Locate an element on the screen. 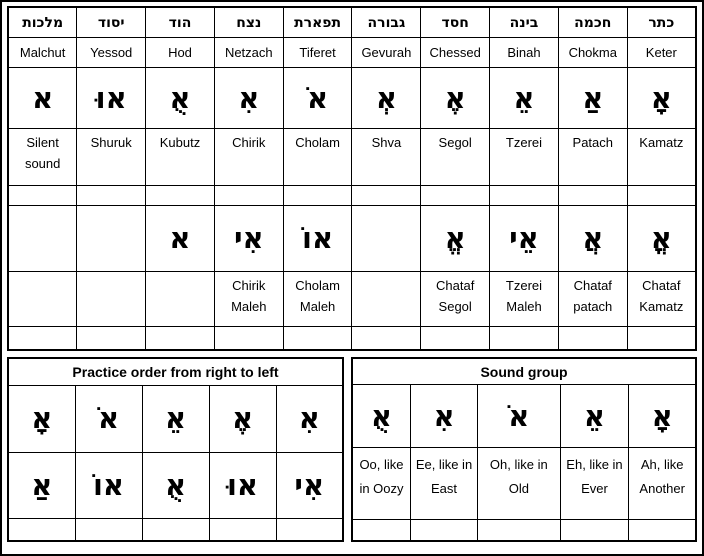 Image resolution: width=704 pixels, height=556 pixels. nikud-name: Kamatz is located at coordinates (661, 157).